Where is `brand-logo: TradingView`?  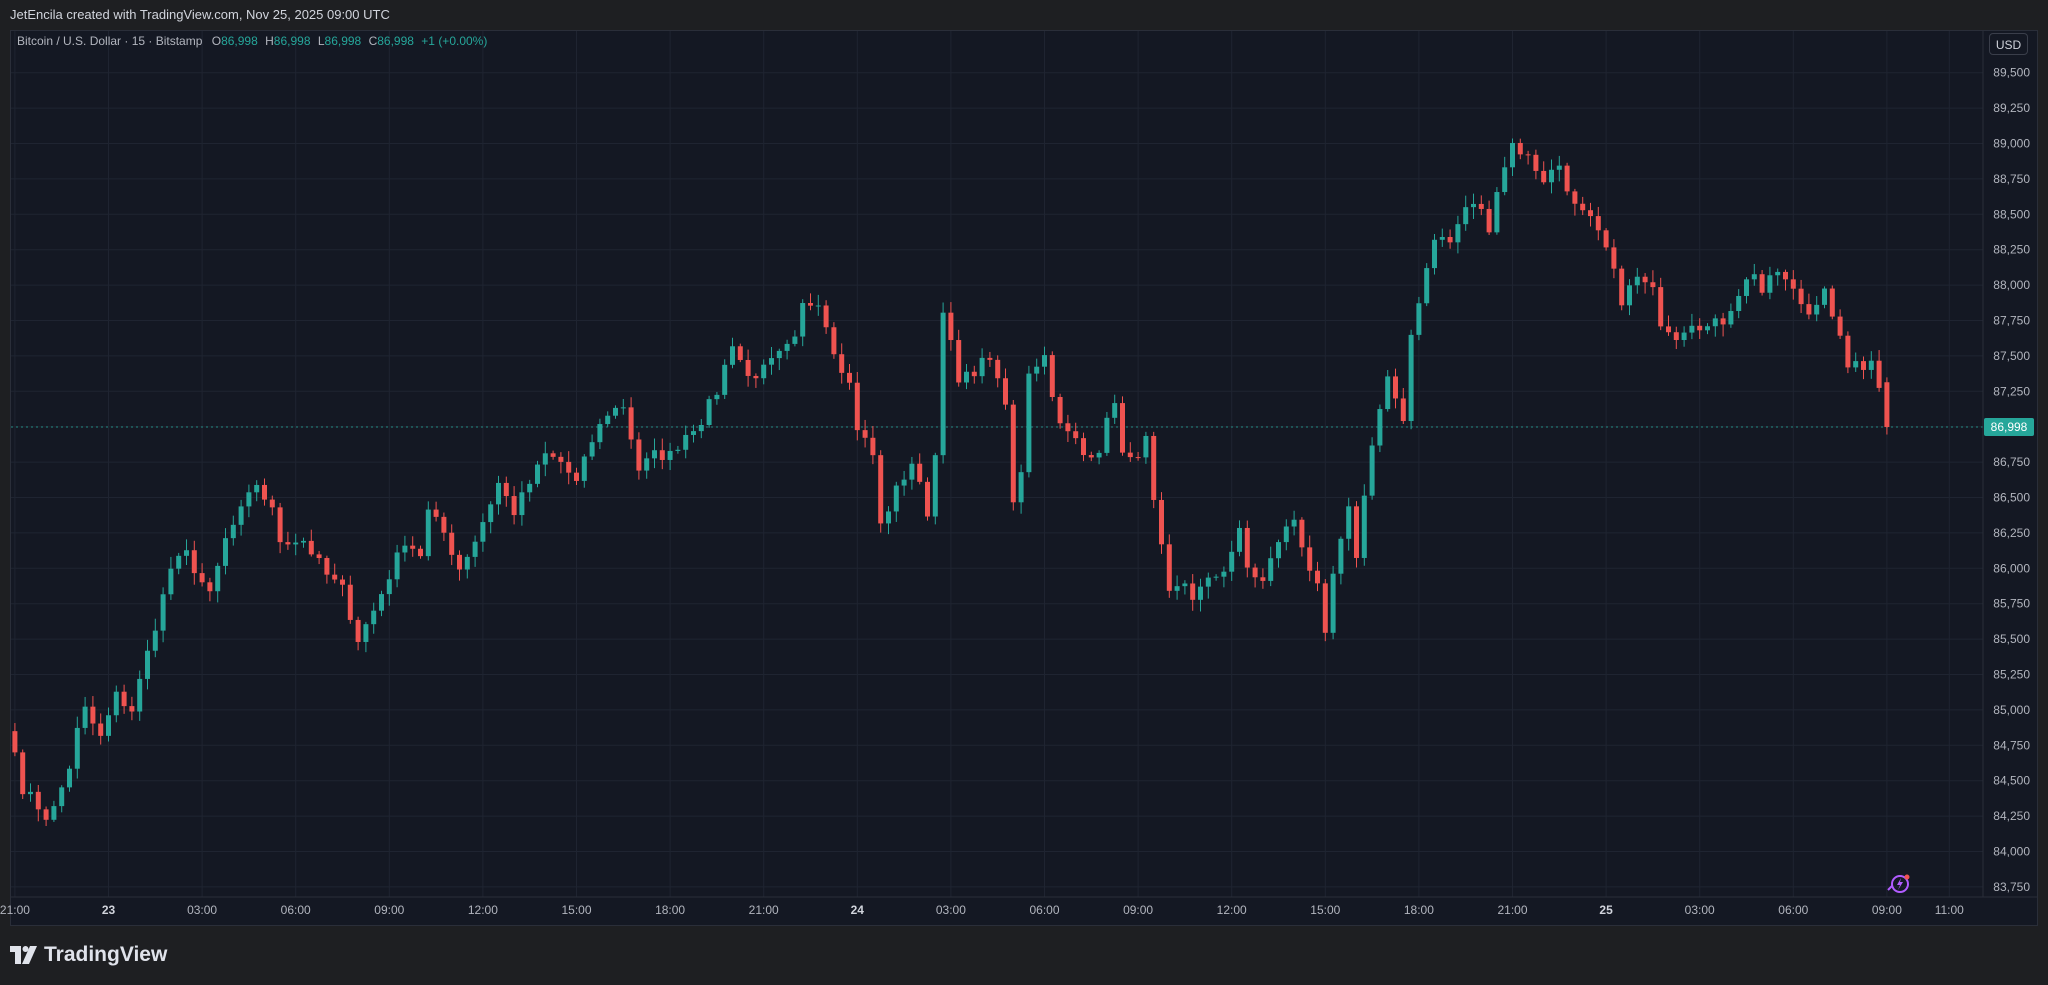
brand-logo: TradingView is located at coordinates (88, 955).